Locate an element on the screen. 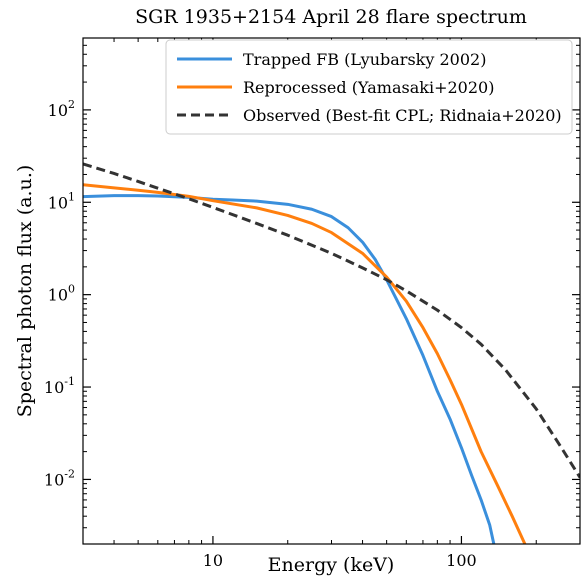  legend-label-1: Reprocessed (Yamasaki+2020) is located at coordinates (368, 87).